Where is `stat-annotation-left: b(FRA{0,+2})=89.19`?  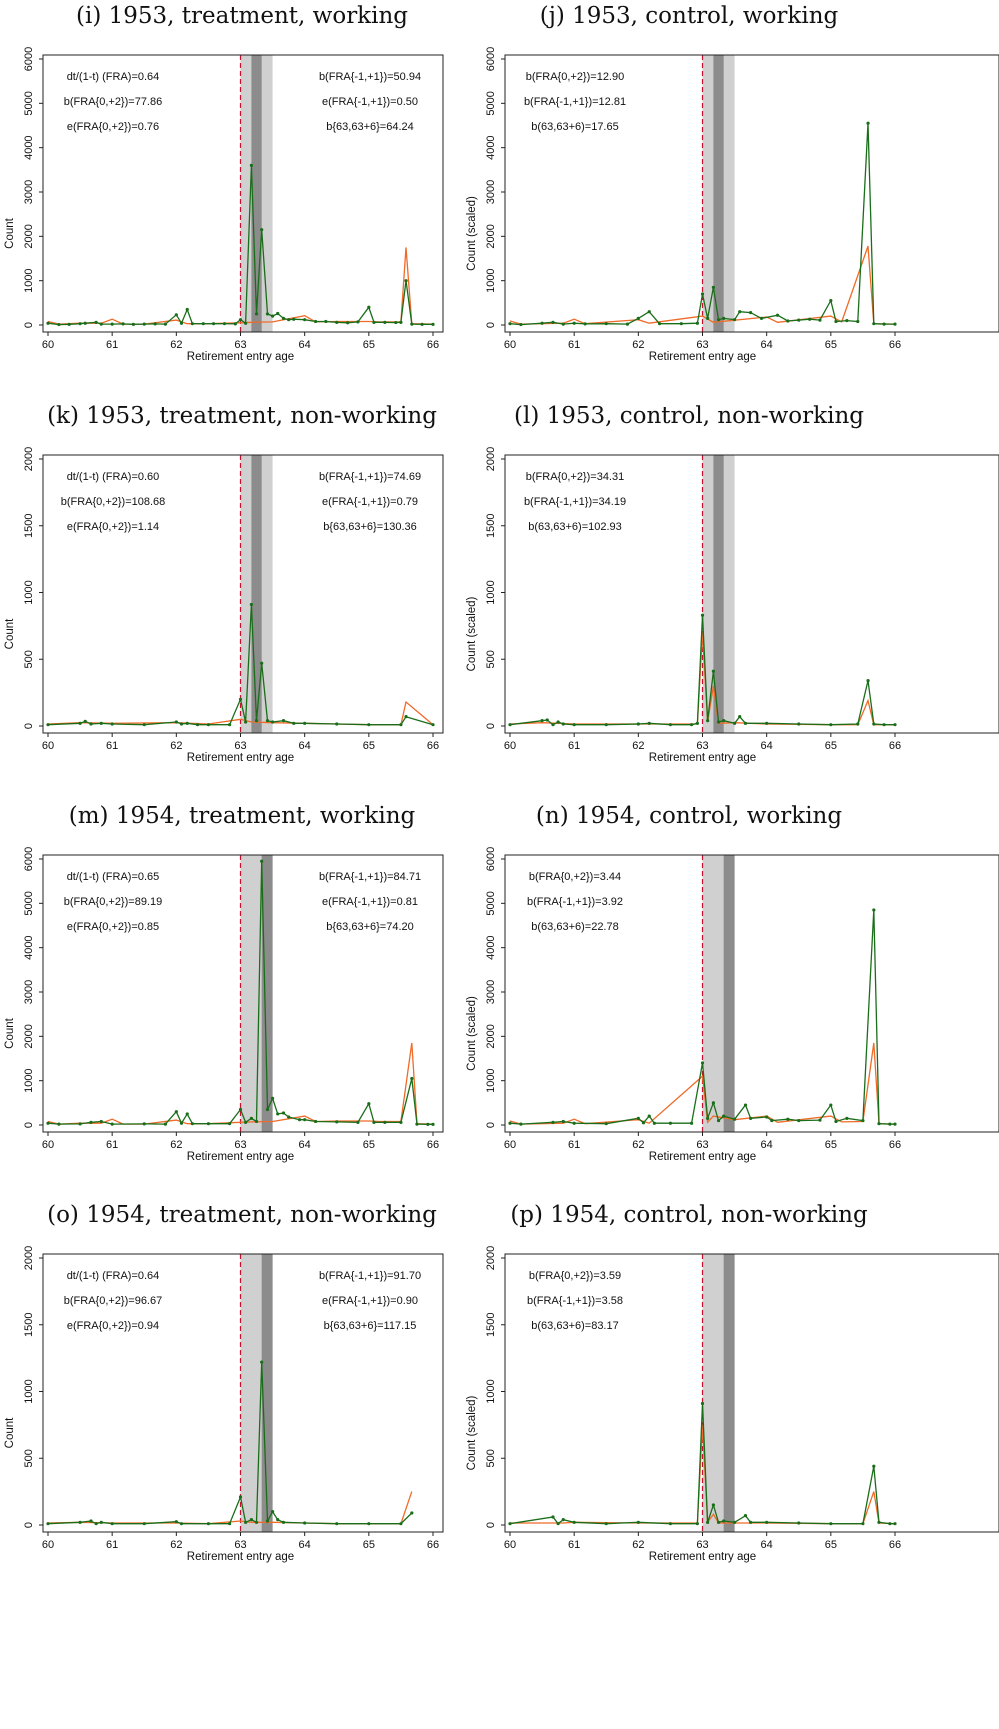
stat-annotation-left: b(FRA{0,+2})=89.19 is located at coordinates (113, 902).